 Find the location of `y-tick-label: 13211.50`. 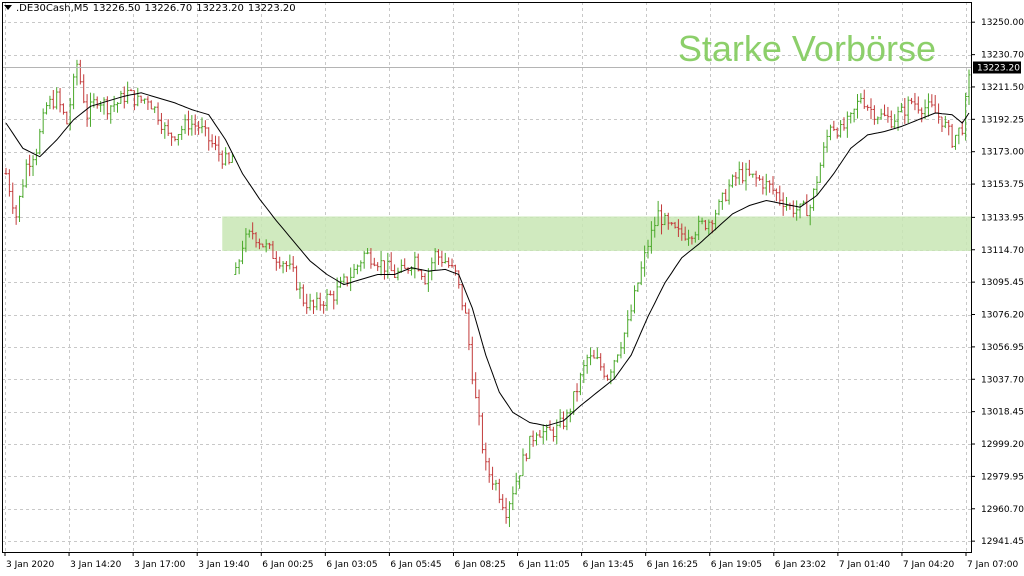

y-tick-label: 13211.50 is located at coordinates (1002, 88).